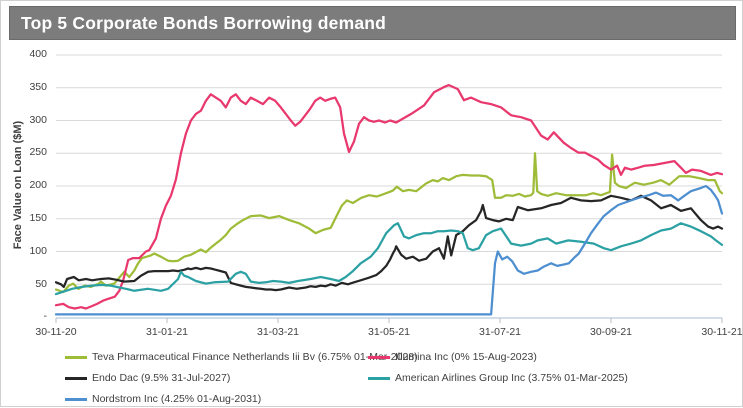 The image size is (743, 408). What do you see at coordinates (389, 332) in the screenshot?
I see `x-tick-3: 31-05-21` at bounding box center [389, 332].